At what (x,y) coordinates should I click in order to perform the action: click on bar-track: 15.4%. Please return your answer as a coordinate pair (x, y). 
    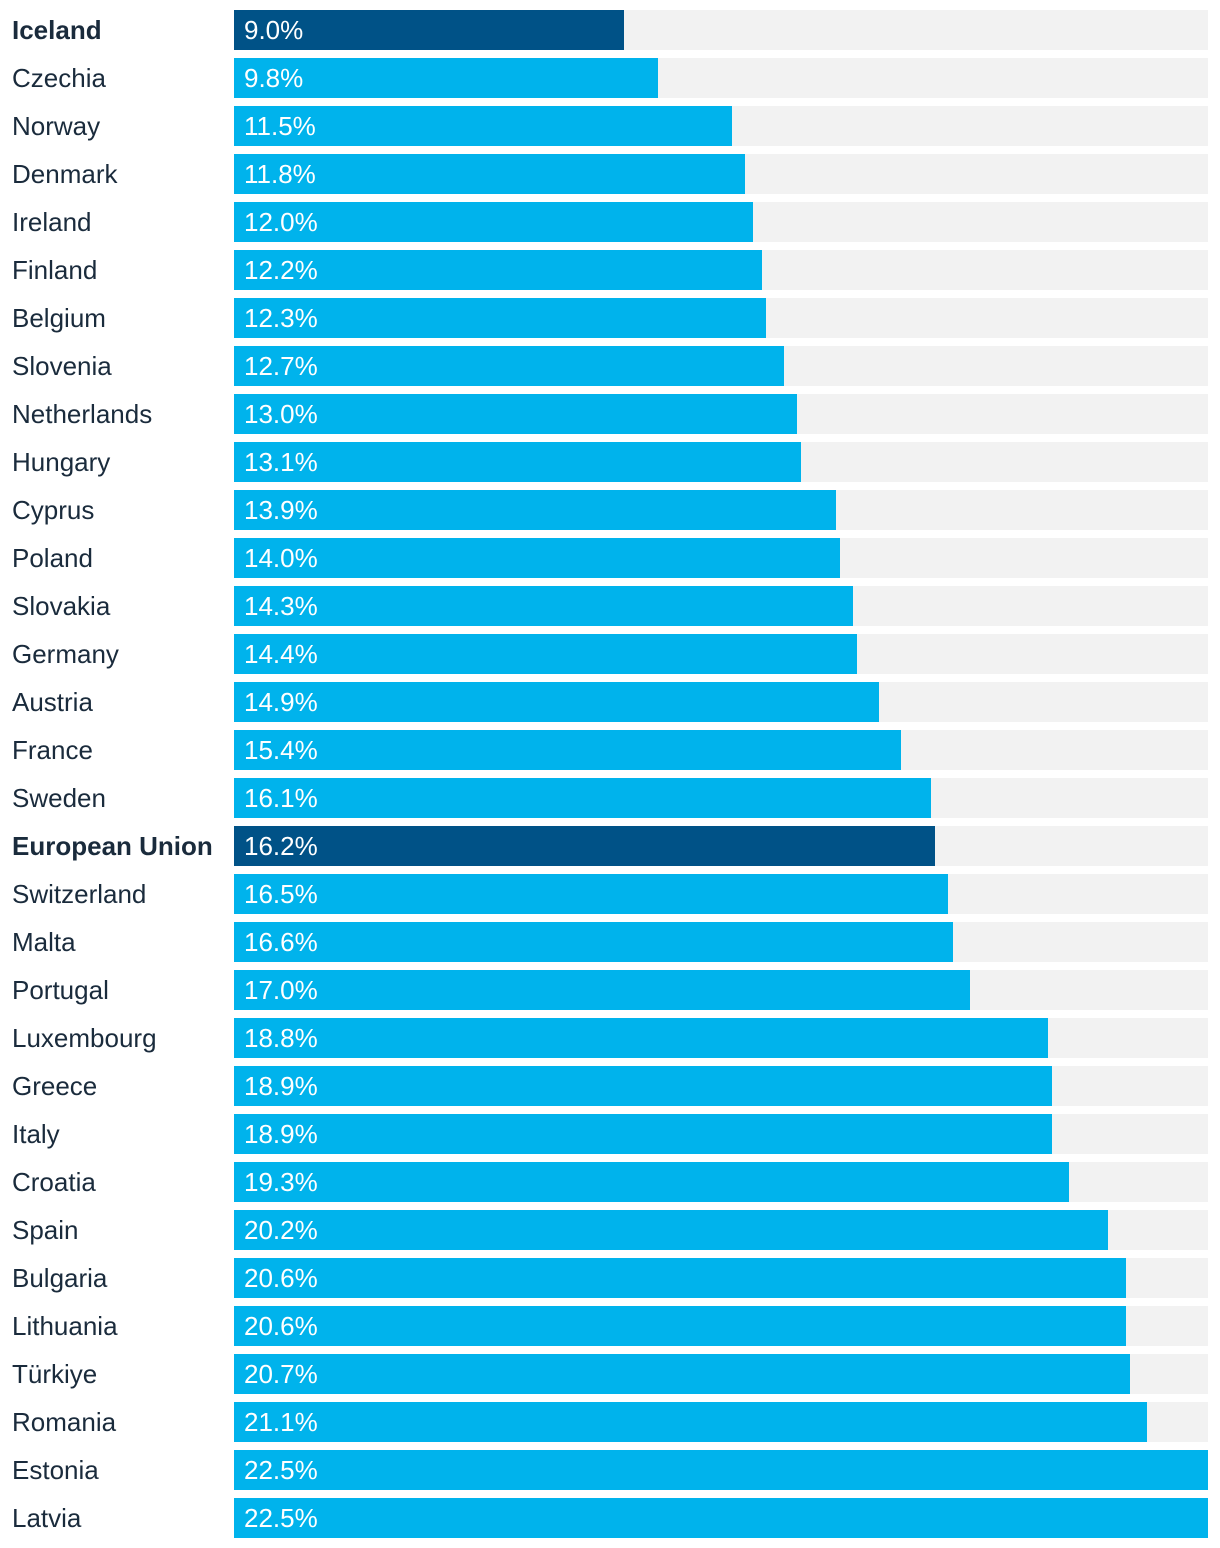
    Looking at the image, I should click on (721, 750).